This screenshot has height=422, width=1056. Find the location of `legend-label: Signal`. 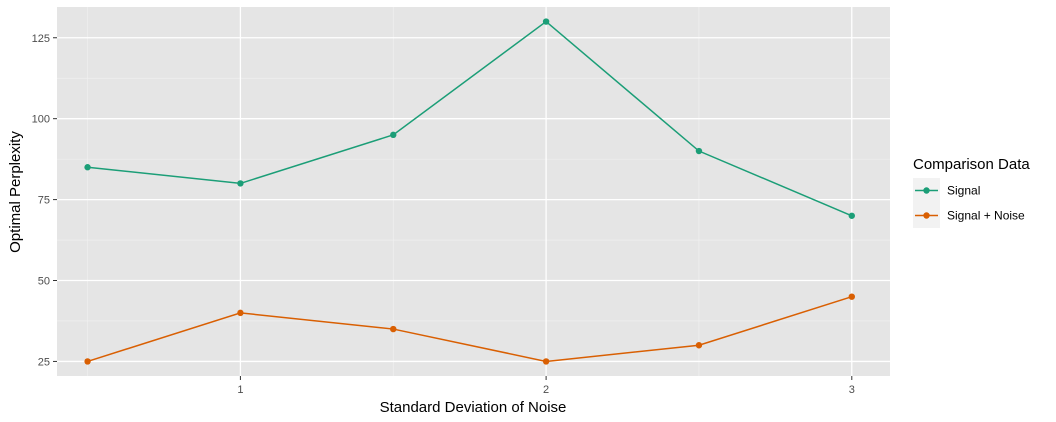

legend-label: Signal is located at coordinates (963, 191).